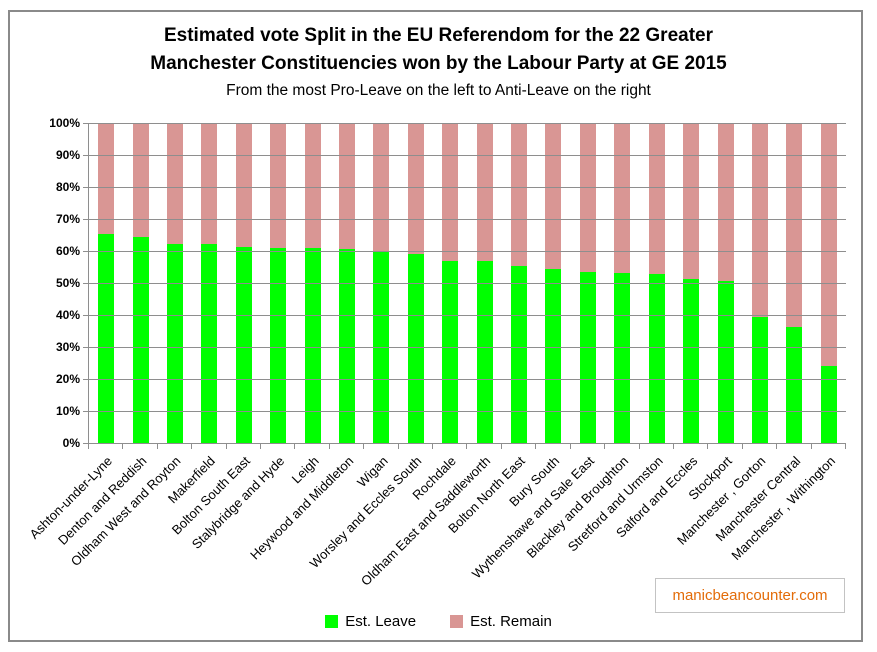 The height and width of the screenshot is (652, 877). What do you see at coordinates (511, 621) in the screenshot?
I see `legend-label-remain: Est. Remain` at bounding box center [511, 621].